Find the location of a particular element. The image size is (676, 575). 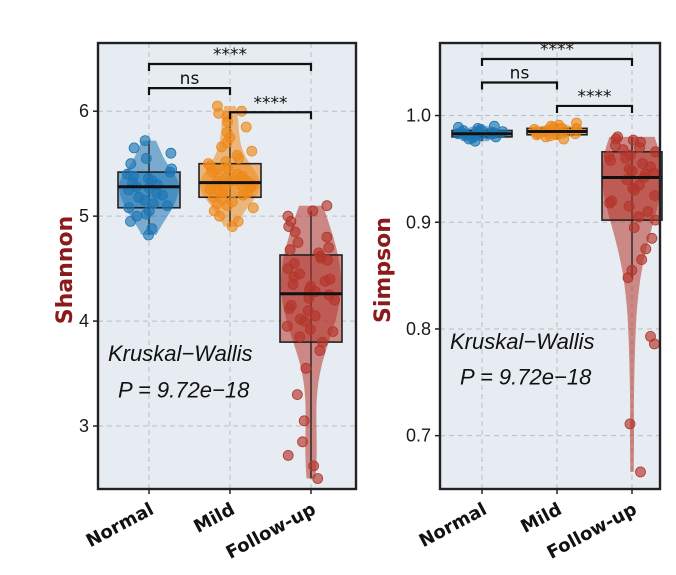

y-tick-label: 5 is located at coordinates (84, 216).